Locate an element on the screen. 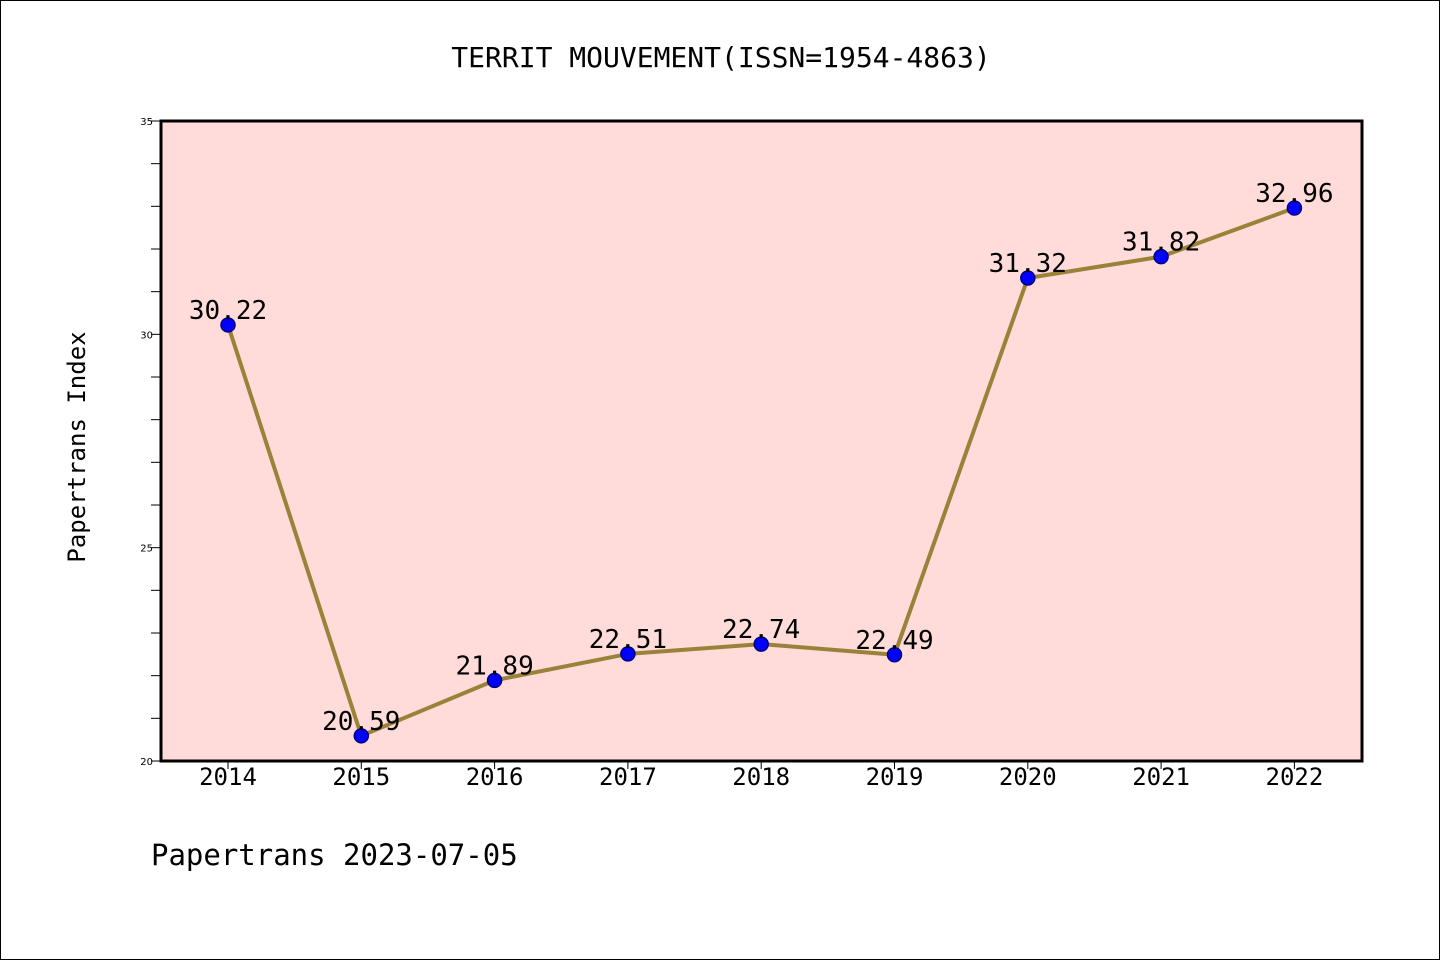  y-tick-label: 35 is located at coordinates (146, 122).